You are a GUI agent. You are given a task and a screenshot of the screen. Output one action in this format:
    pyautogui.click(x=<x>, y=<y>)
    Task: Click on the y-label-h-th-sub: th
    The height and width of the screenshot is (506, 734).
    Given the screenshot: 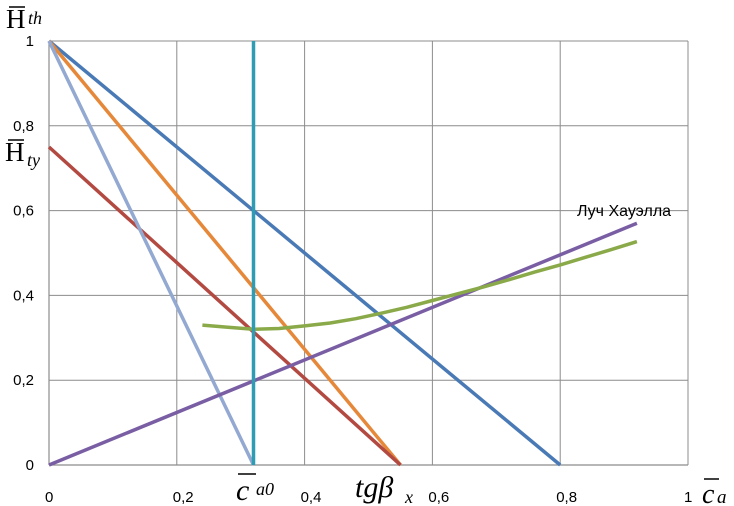 What is the action you would take?
    pyautogui.click(x=35, y=18)
    